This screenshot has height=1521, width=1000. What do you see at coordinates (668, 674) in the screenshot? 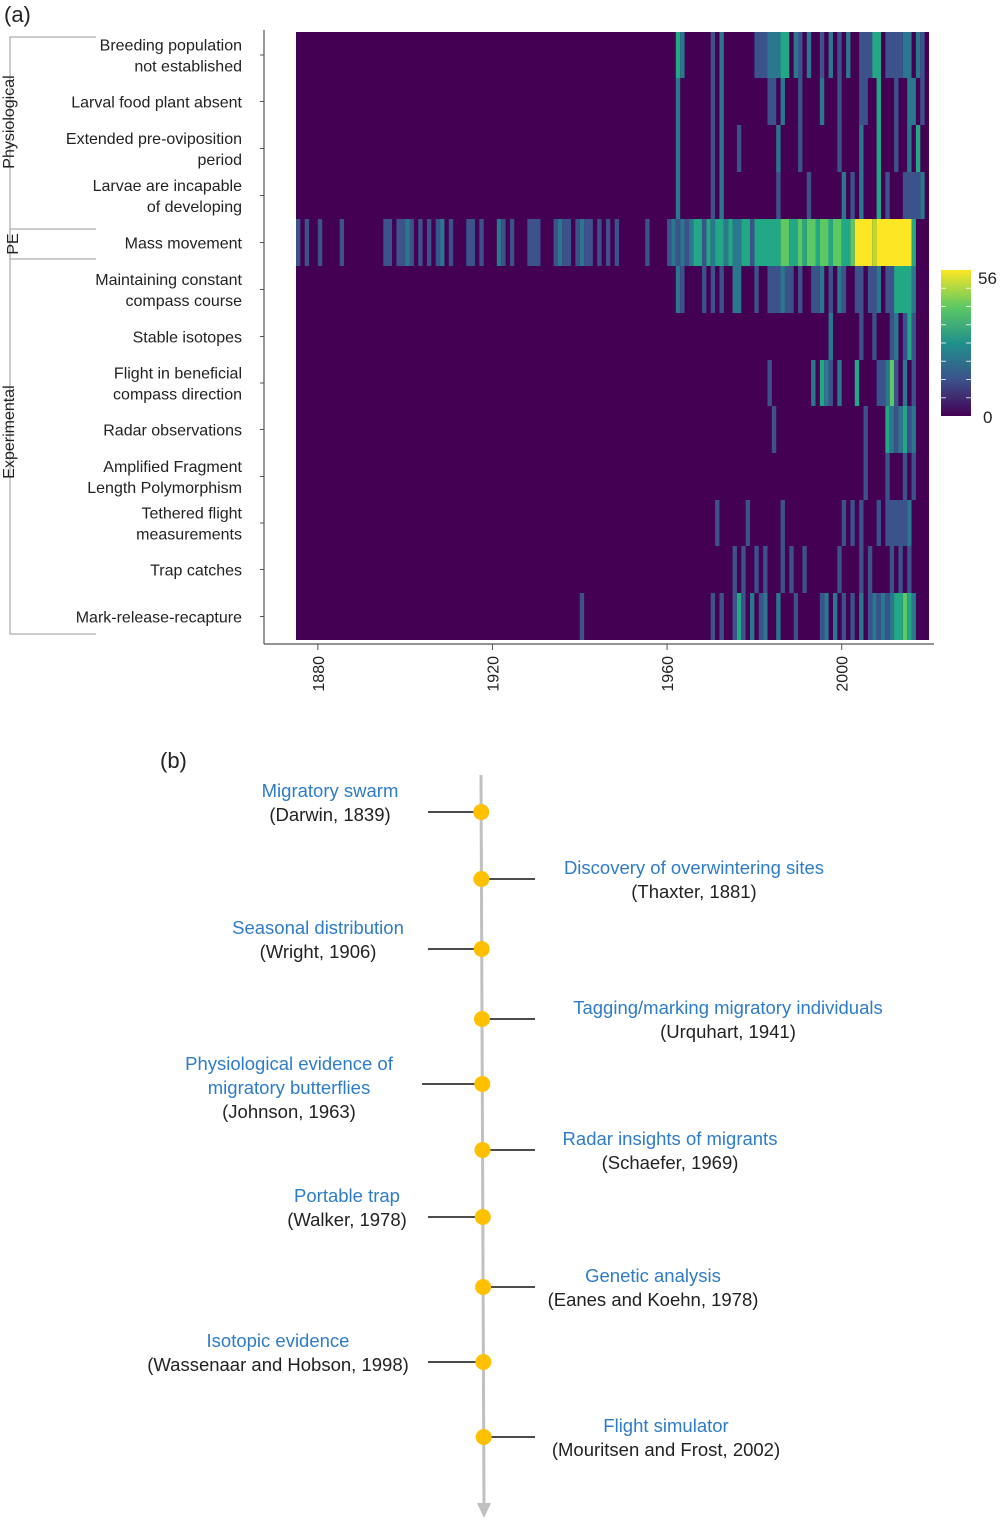
I see `x-tick-label: 1960` at bounding box center [668, 674].